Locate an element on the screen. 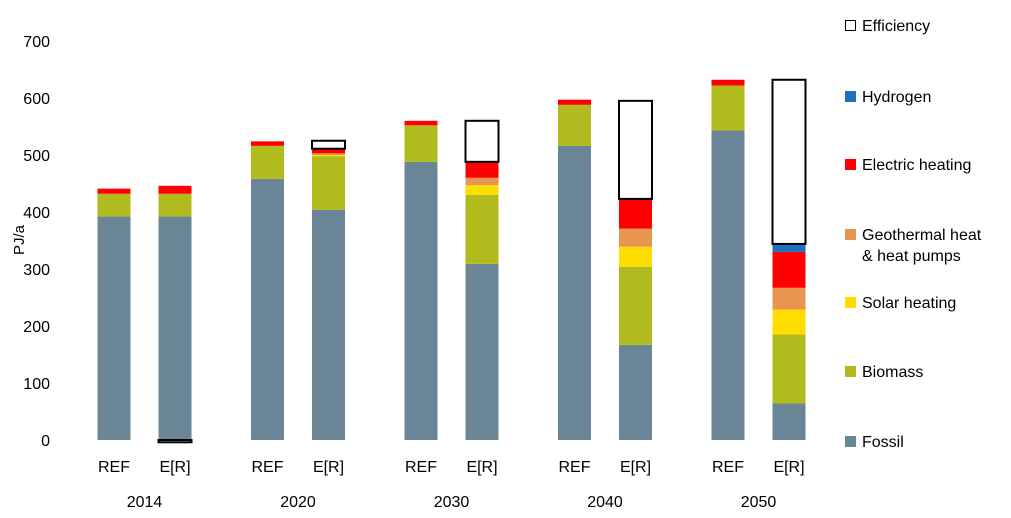 The image size is (1011, 518). legend-label: Solar heating is located at coordinates (909, 303).